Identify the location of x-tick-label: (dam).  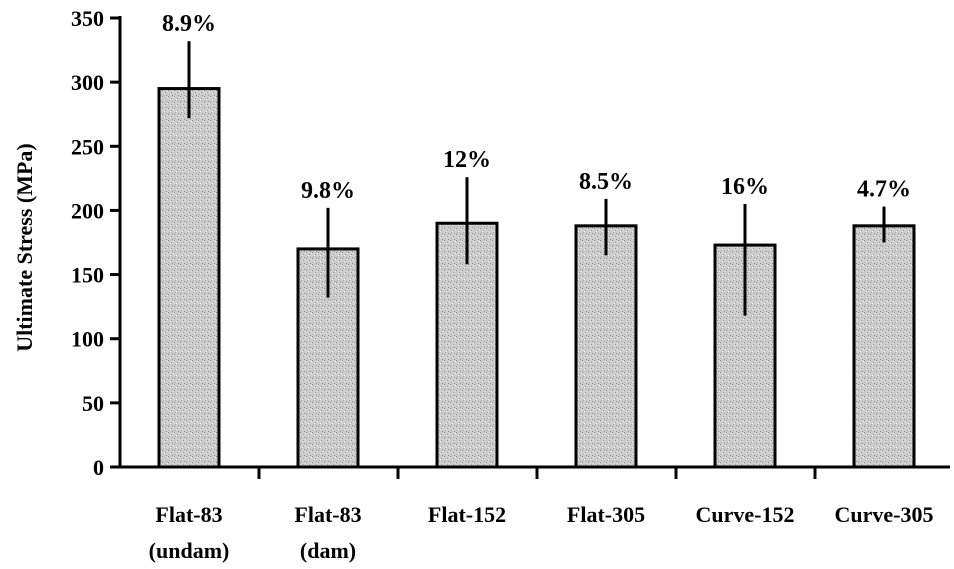
(328, 550).